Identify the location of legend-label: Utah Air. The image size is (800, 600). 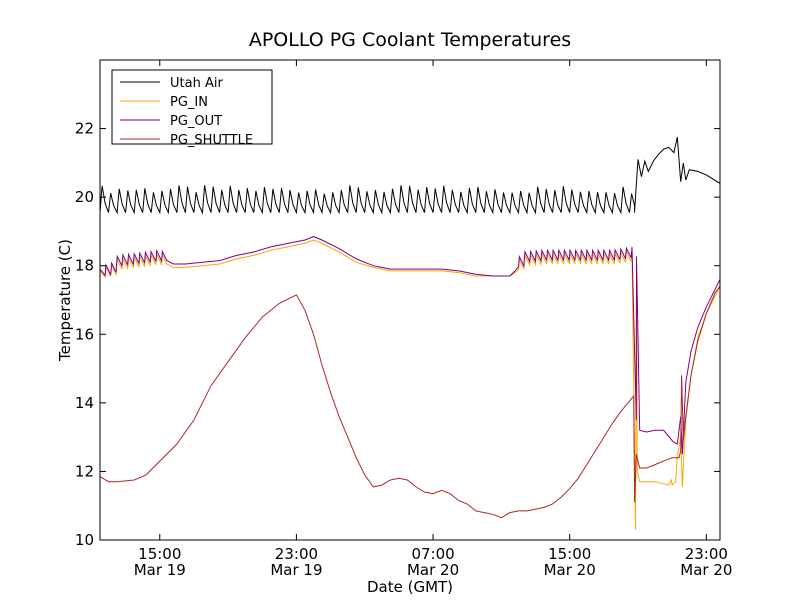
(196, 83).